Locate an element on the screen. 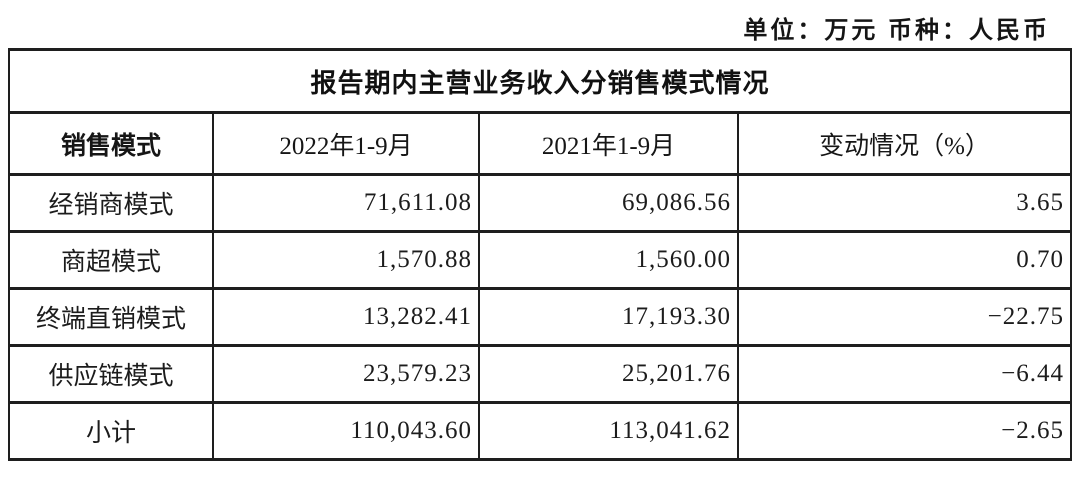 This screenshot has width=1080, height=480. table-row-supply-chain: 供应链模式 23,579.23 25,201.76 −6.44 is located at coordinates (540, 374).